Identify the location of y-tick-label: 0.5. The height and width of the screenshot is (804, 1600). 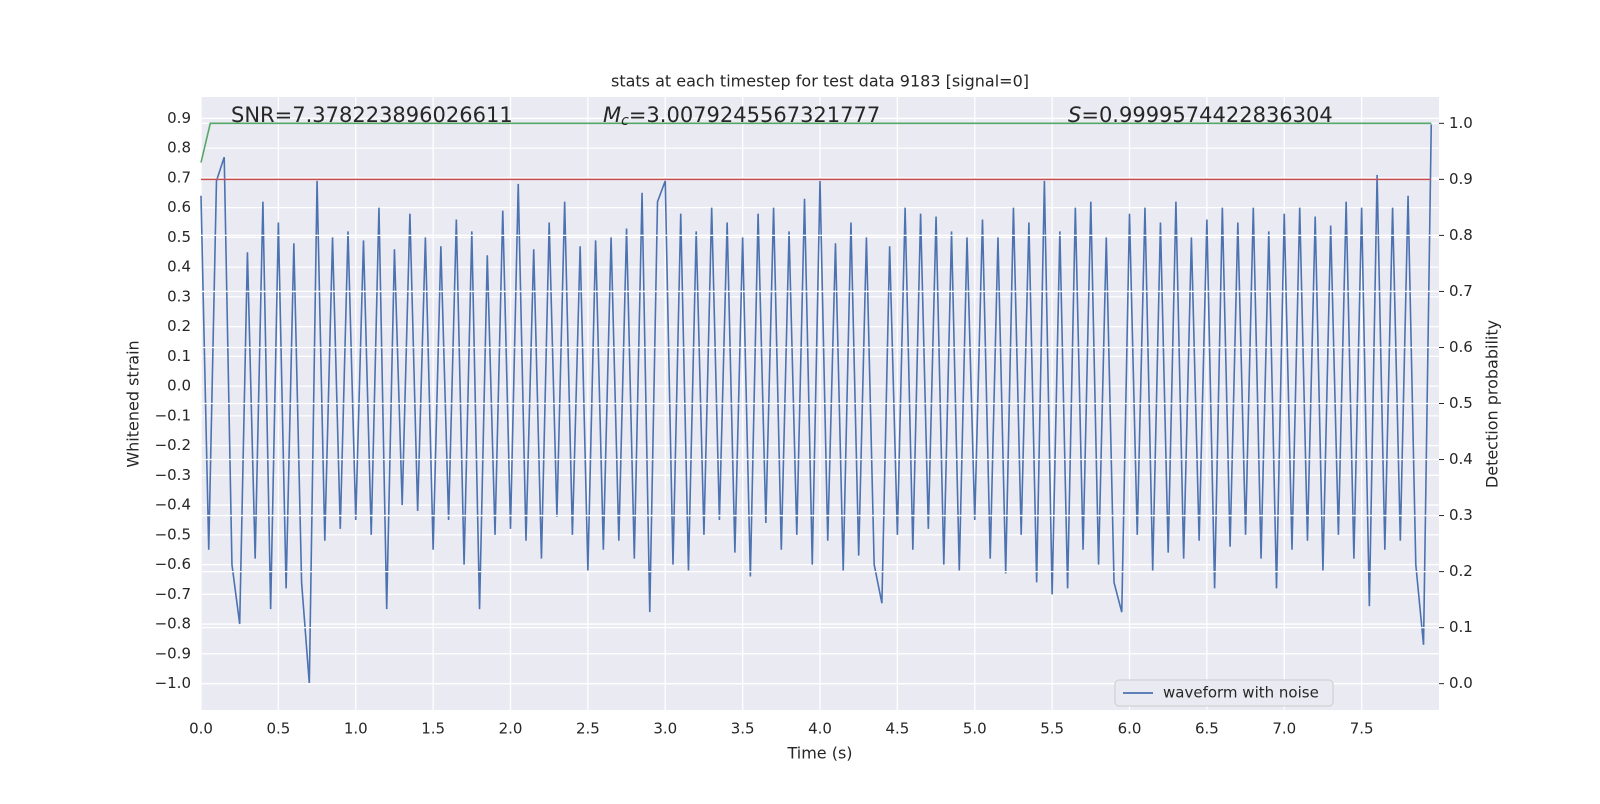
(179, 237).